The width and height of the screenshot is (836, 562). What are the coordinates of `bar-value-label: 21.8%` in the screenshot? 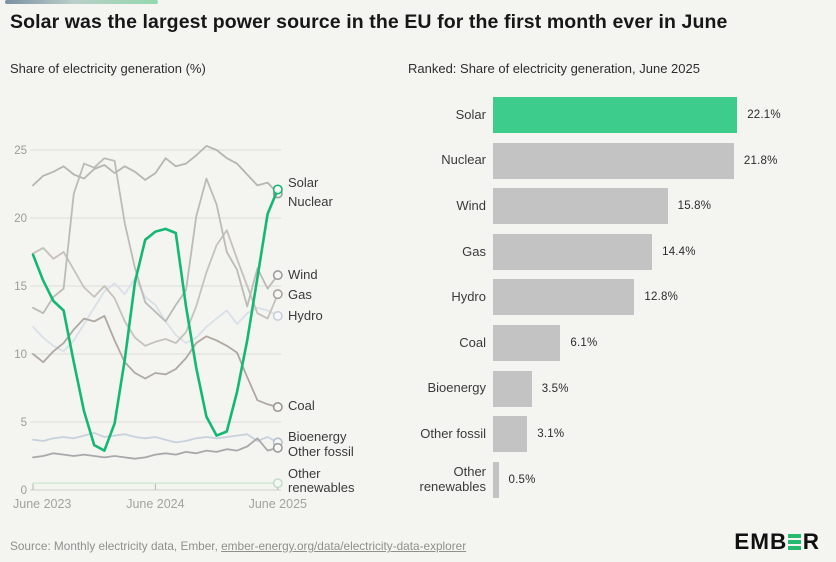 It's located at (760, 160).